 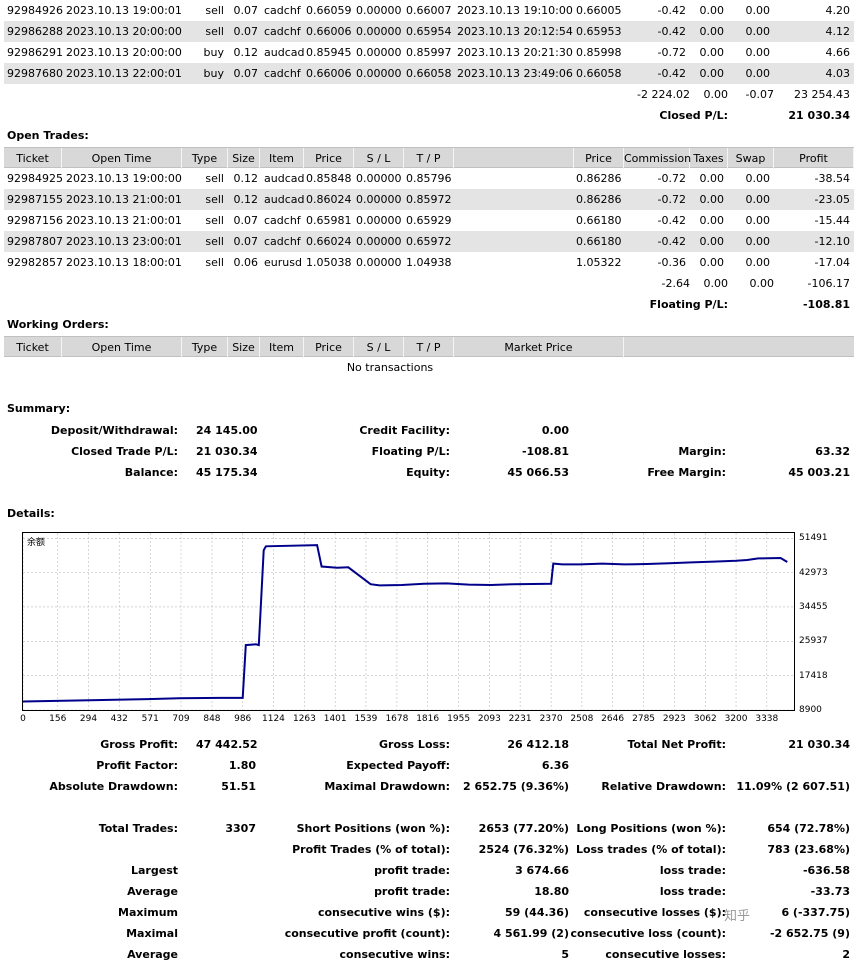 I want to click on y-tick-label: 8900, so click(x=810, y=710).